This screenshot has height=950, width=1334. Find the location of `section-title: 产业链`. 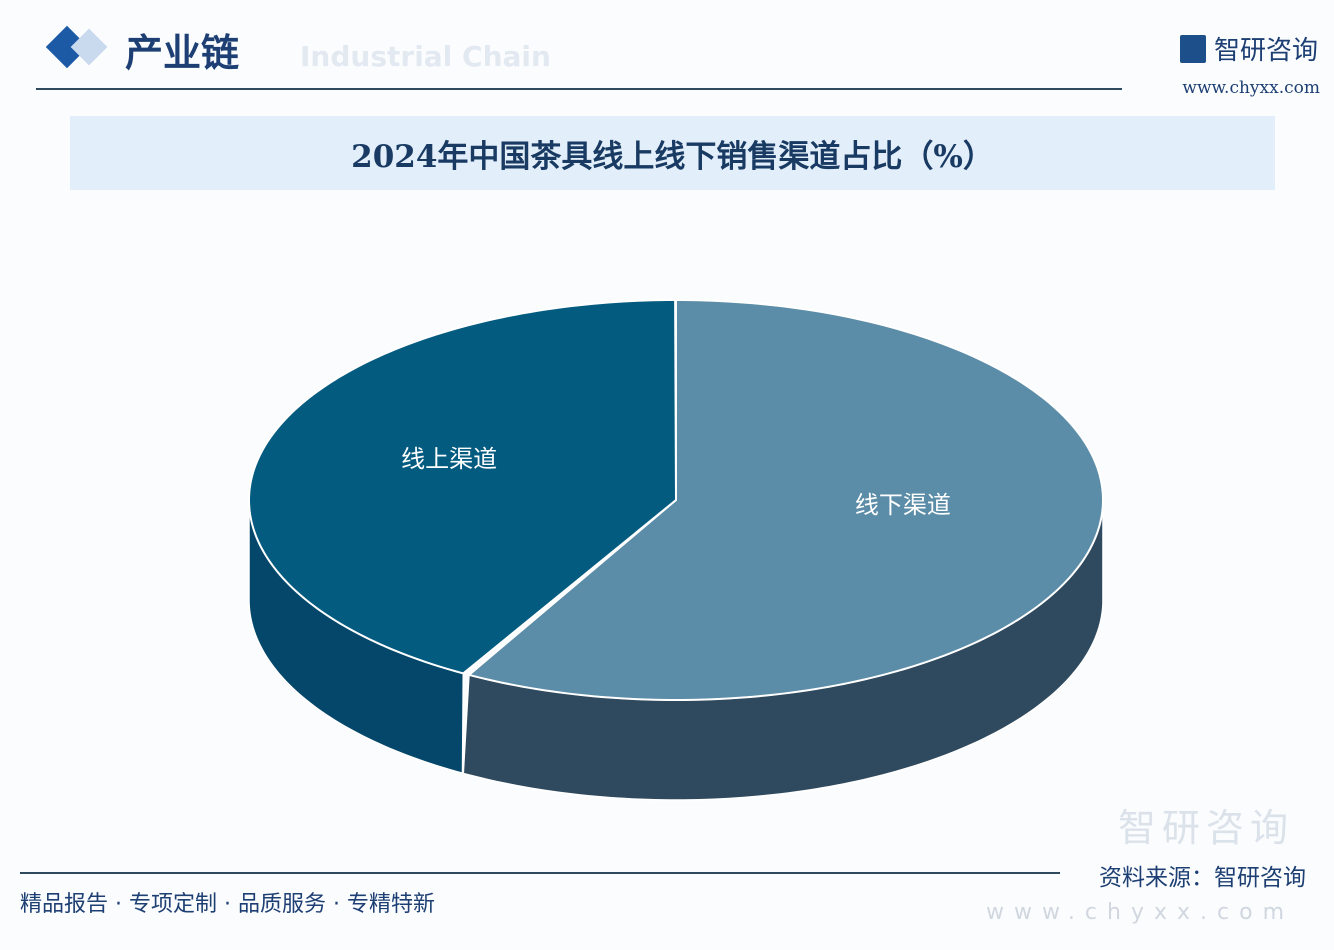

section-title: 产业链 is located at coordinates (182, 53).